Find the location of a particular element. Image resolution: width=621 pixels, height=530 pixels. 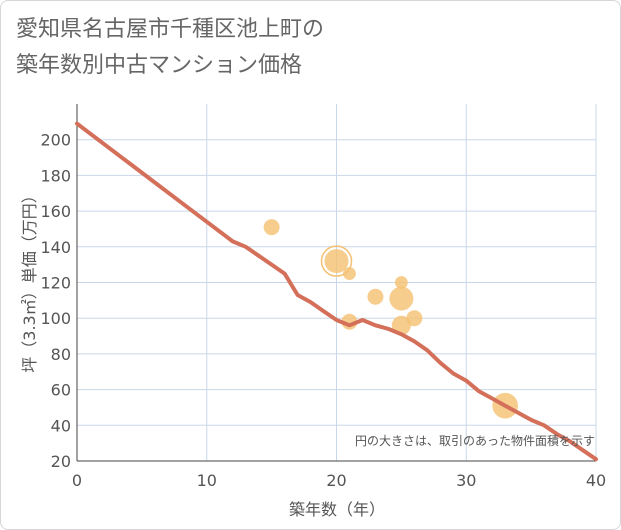

y-tick-label: 80 is located at coordinates (61, 354).